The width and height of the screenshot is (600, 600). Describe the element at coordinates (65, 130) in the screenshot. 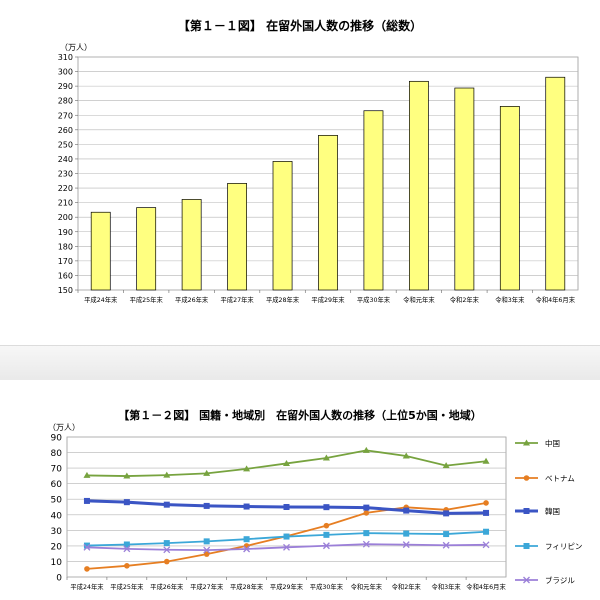

I see `y-tick-label-total: 260` at that location.